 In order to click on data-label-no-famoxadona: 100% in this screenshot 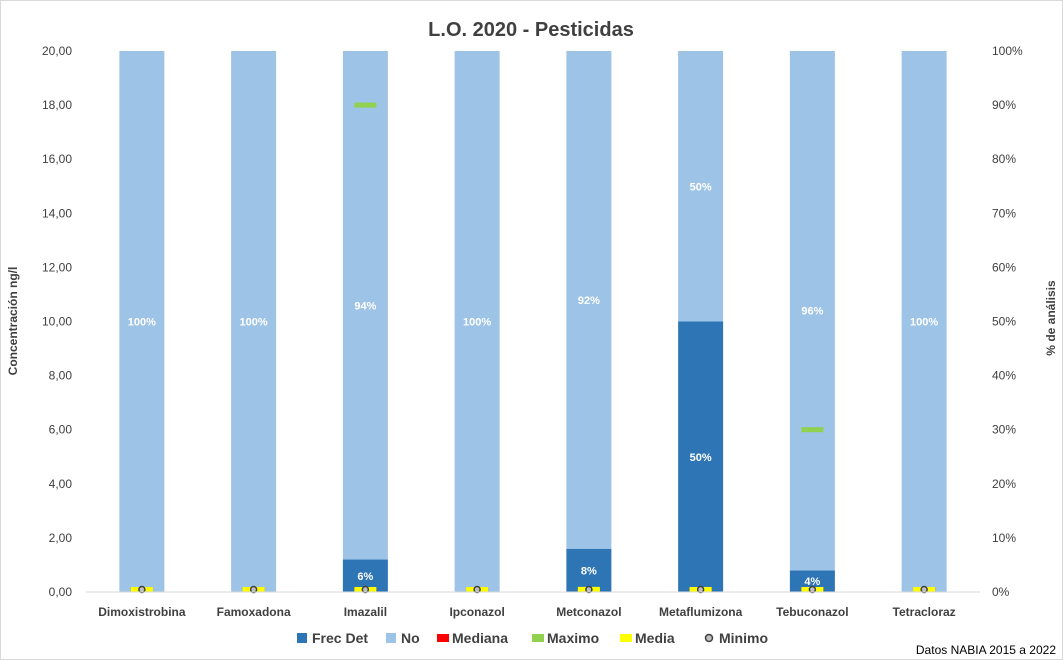, I will do `click(254, 323)`.